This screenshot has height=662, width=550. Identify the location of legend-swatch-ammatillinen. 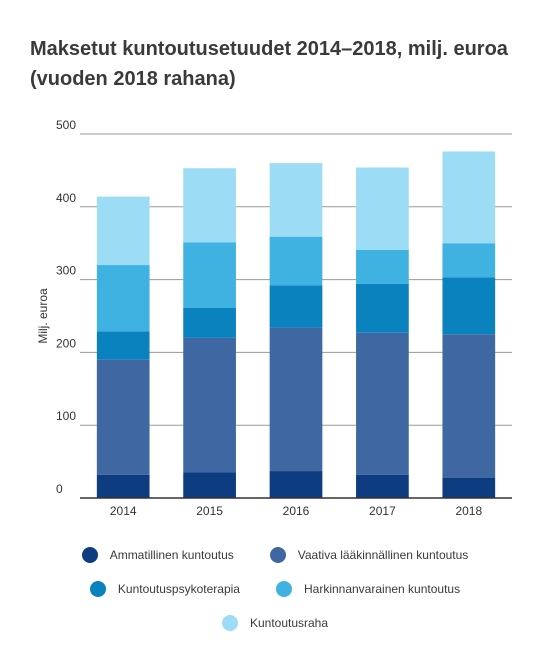
(89, 555).